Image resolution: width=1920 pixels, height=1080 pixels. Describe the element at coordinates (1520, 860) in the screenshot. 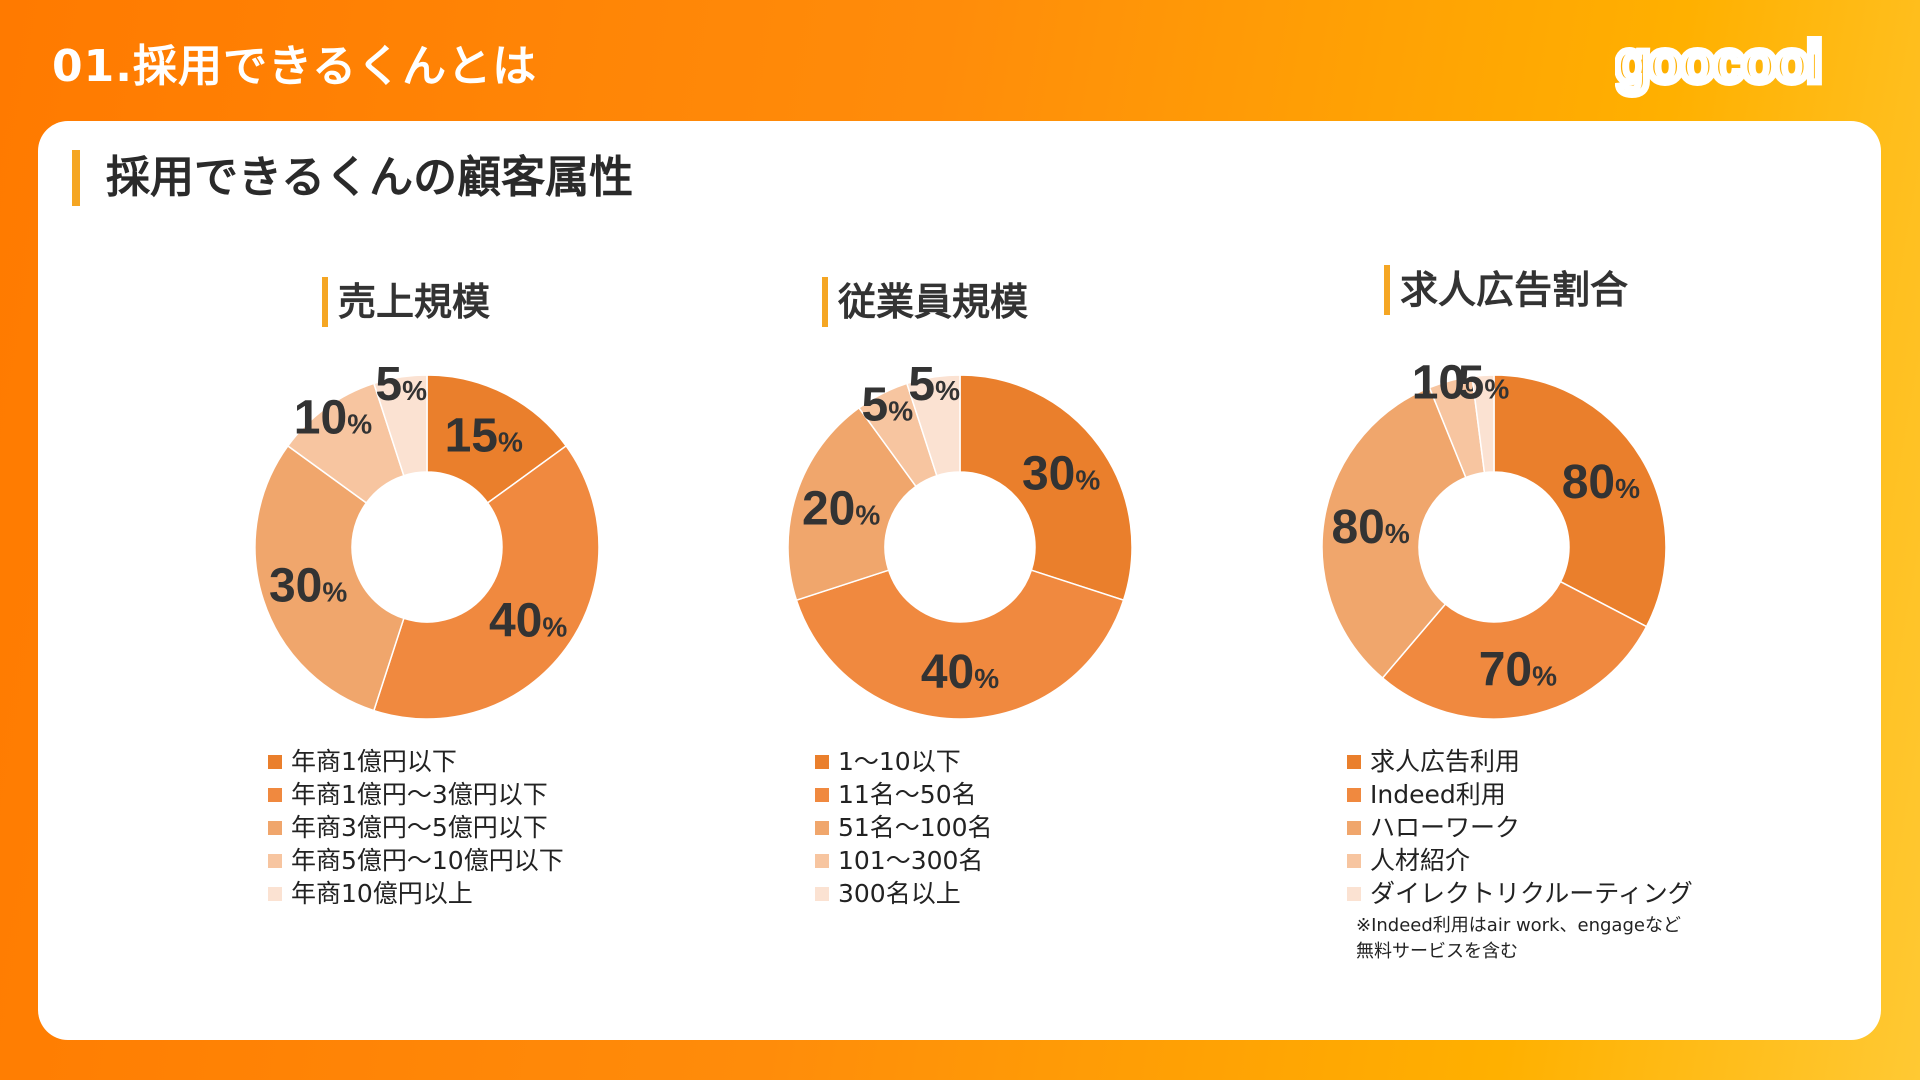

I see `legend-item: 人材紹介` at that location.